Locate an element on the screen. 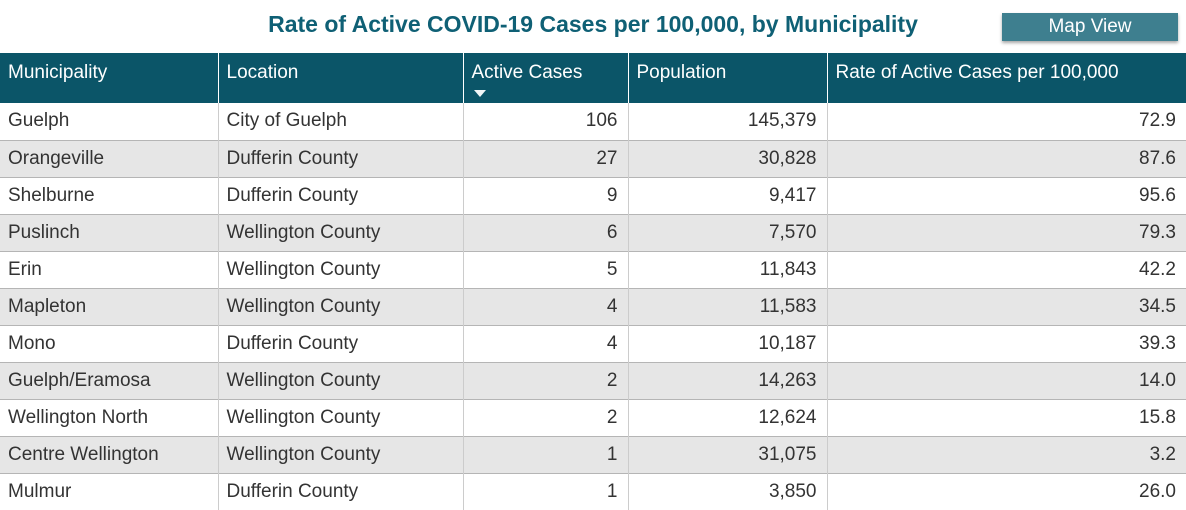 The height and width of the screenshot is (510, 1186). table-cell: 72.9 is located at coordinates (1157, 121).